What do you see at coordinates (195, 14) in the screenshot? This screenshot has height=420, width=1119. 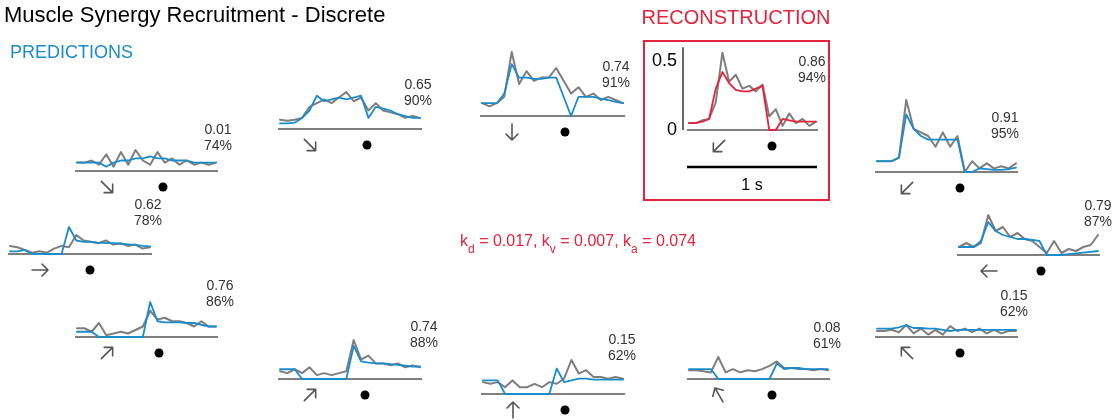 I see `text: Muscle Synergy Recruitment - Discrete` at bounding box center [195, 14].